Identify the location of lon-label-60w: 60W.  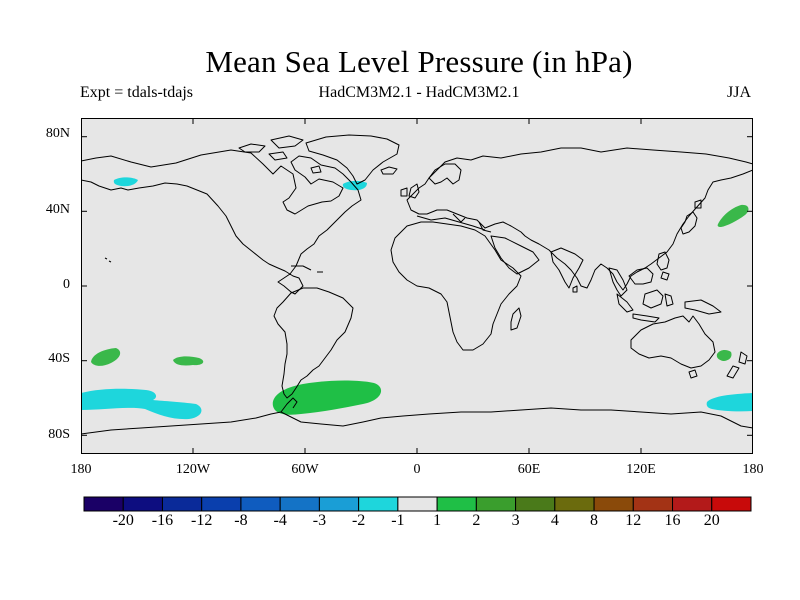
(305, 469).